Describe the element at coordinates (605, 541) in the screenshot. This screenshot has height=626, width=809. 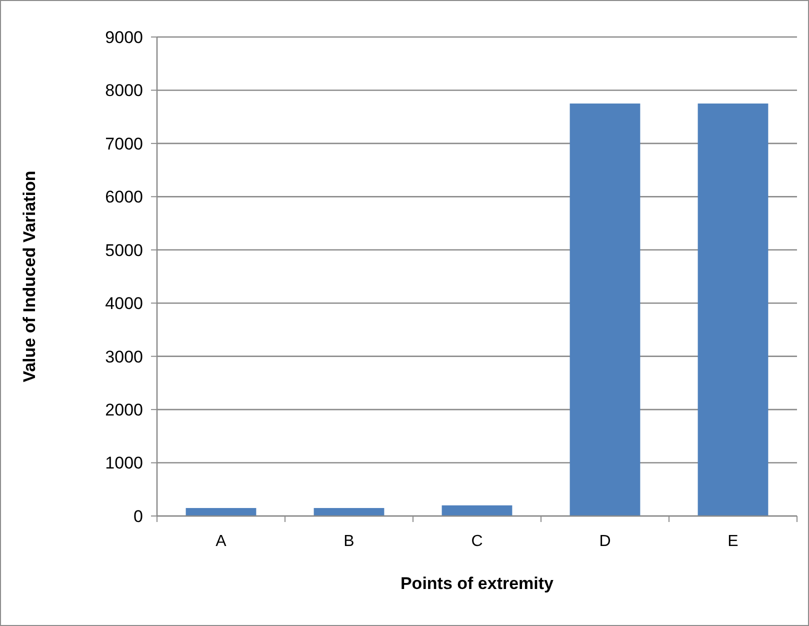
I see `x-tick-label: D` at that location.